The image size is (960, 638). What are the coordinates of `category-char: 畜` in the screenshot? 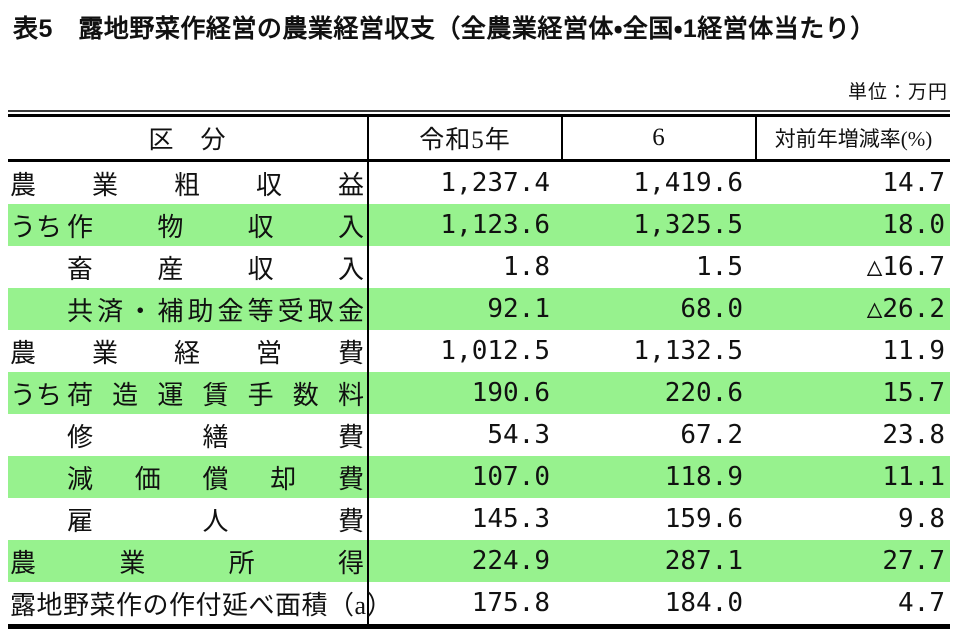 It's located at (80, 269).